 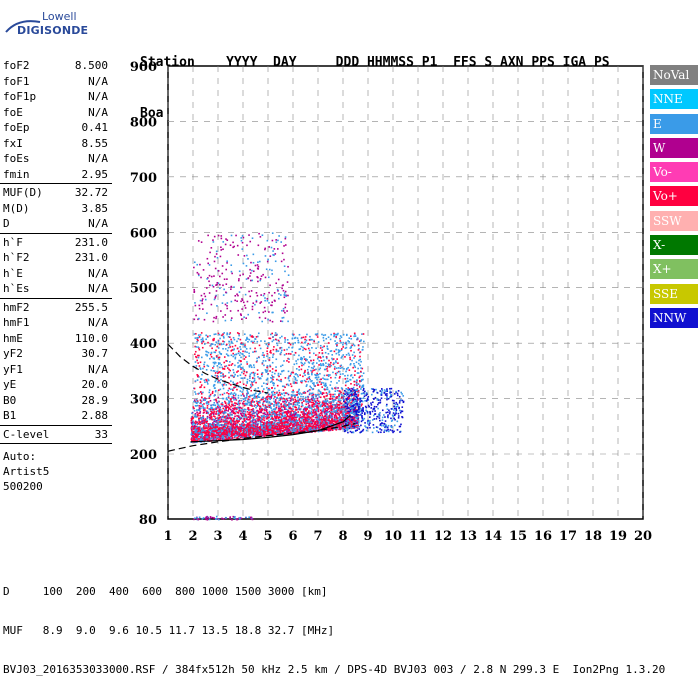 What do you see at coordinates (593, 536) in the screenshot?
I see `x-tick-label: 18` at bounding box center [593, 536].